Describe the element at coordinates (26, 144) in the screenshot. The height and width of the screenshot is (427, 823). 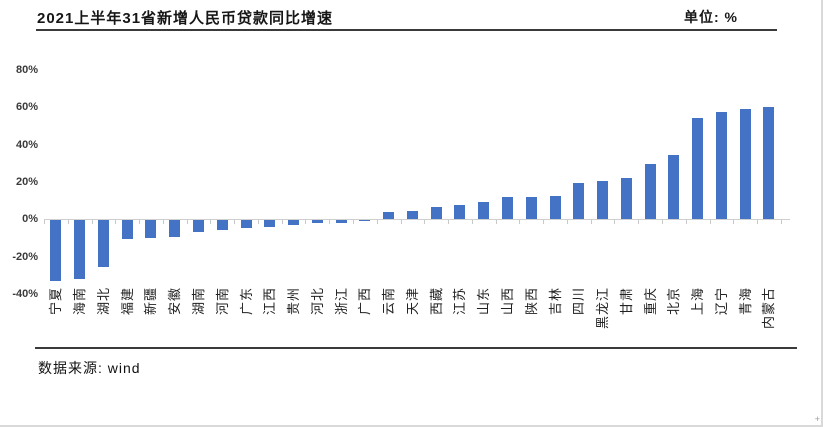
I see `y-axis-tick-label: 40%` at that location.